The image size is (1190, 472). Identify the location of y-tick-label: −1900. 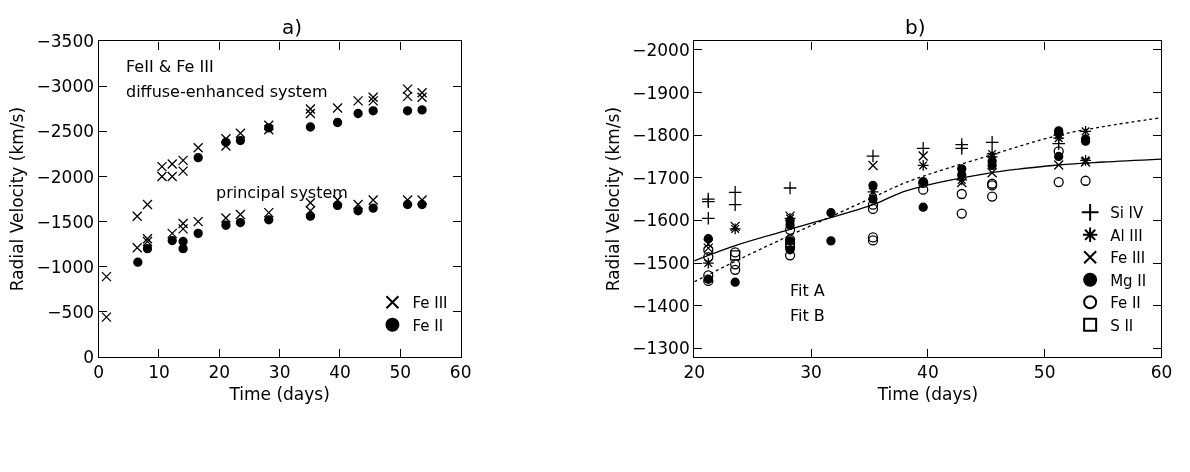
(661, 92).